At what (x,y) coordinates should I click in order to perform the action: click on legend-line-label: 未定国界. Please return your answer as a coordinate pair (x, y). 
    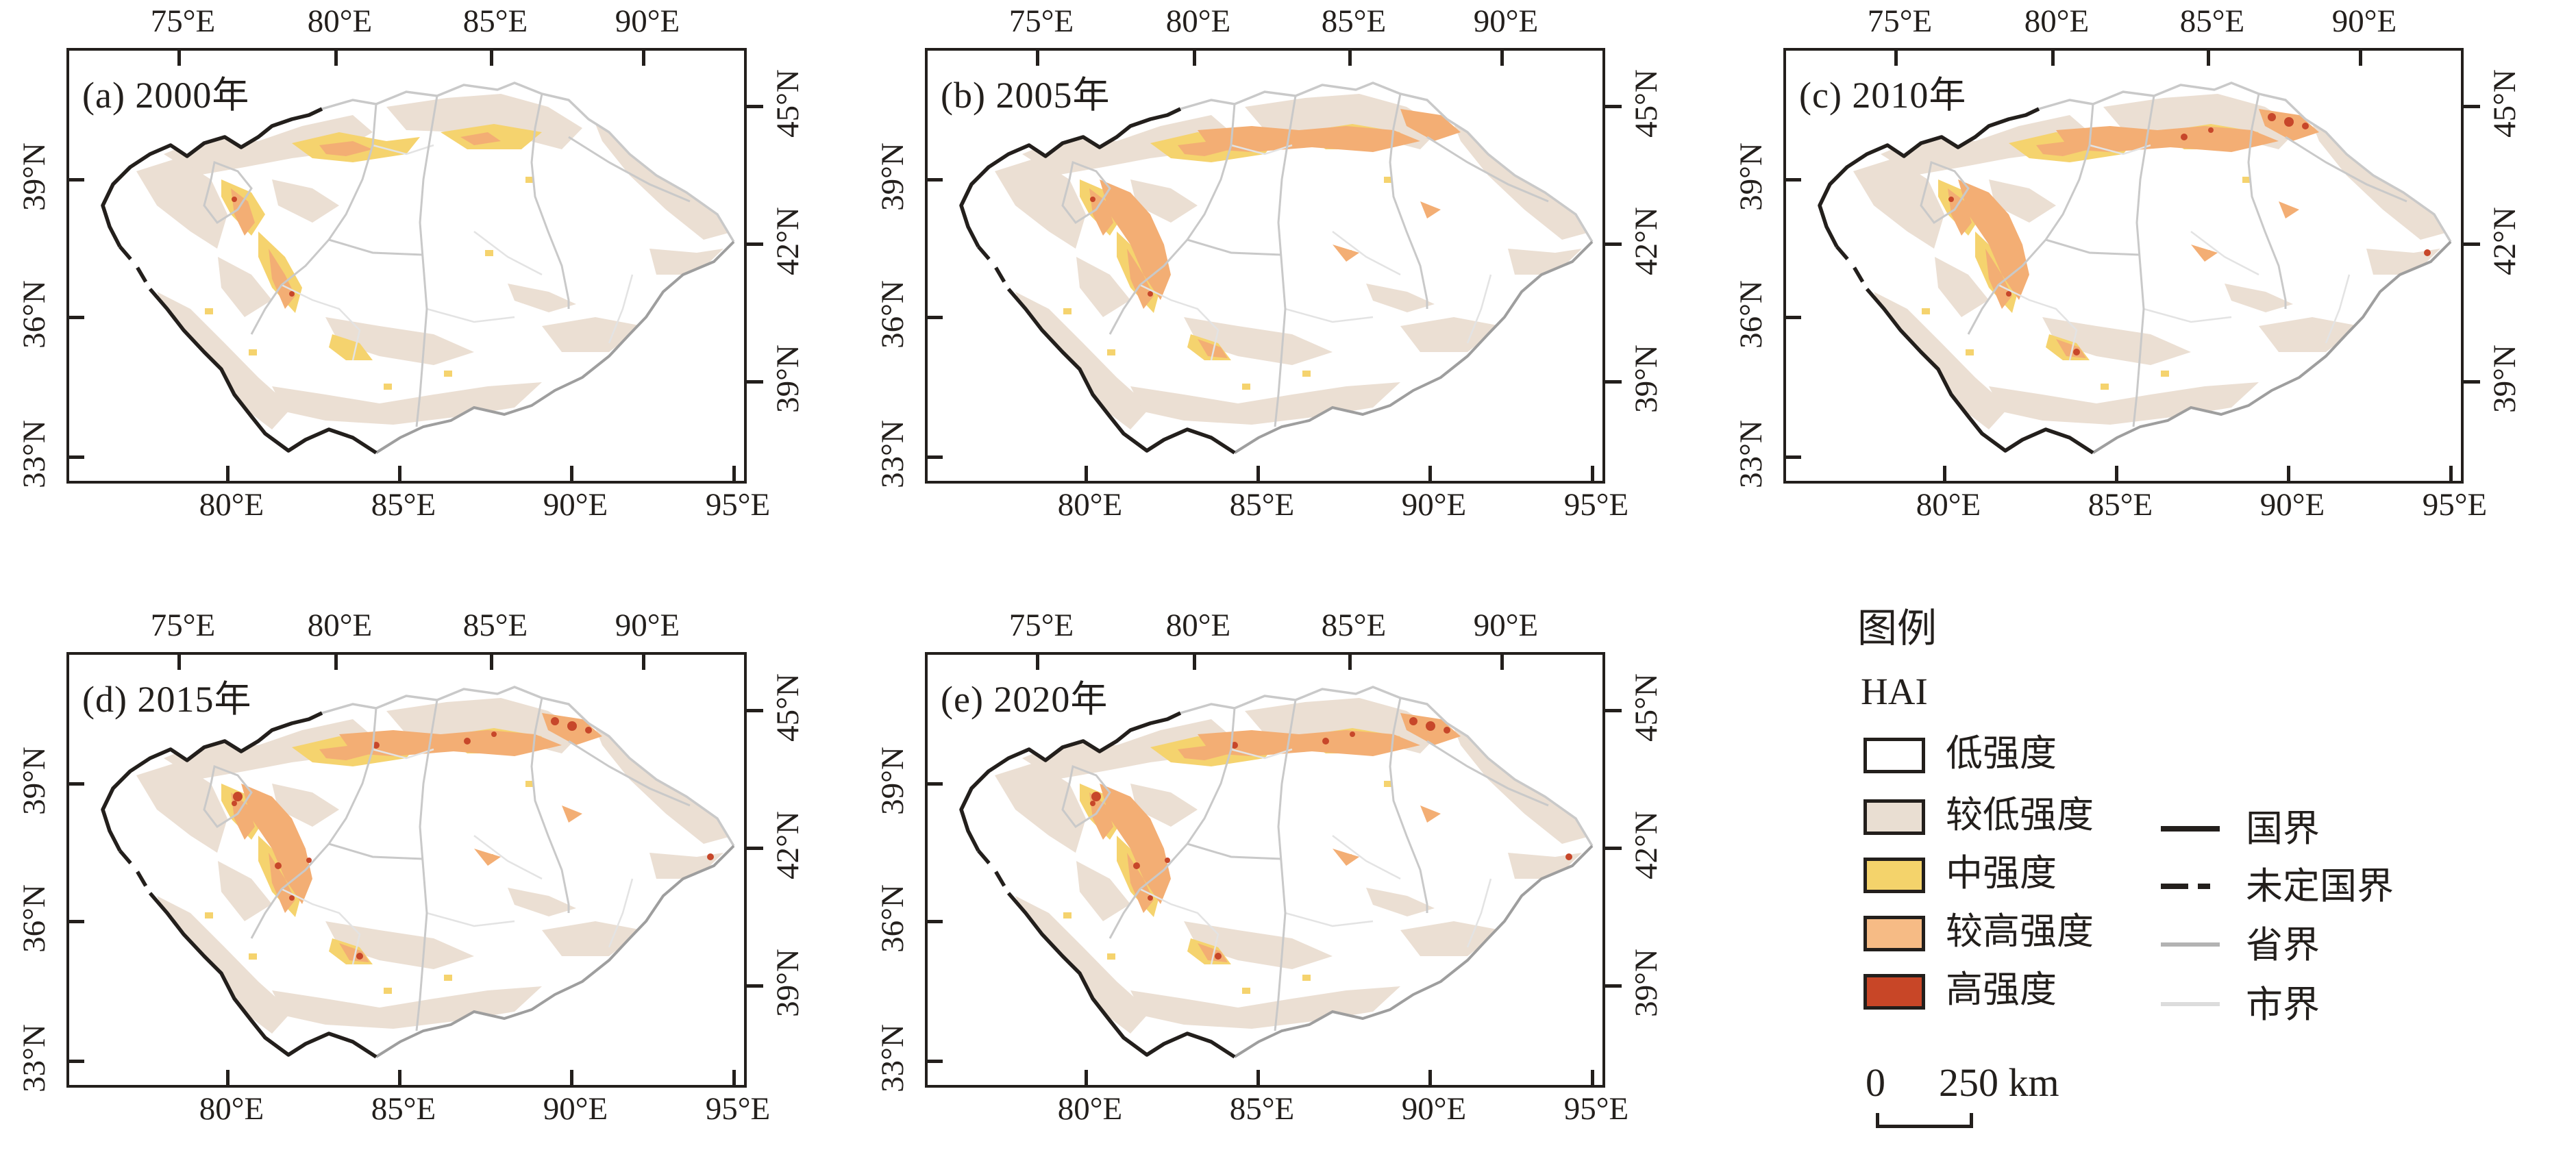
    Looking at the image, I should click on (2320, 886).